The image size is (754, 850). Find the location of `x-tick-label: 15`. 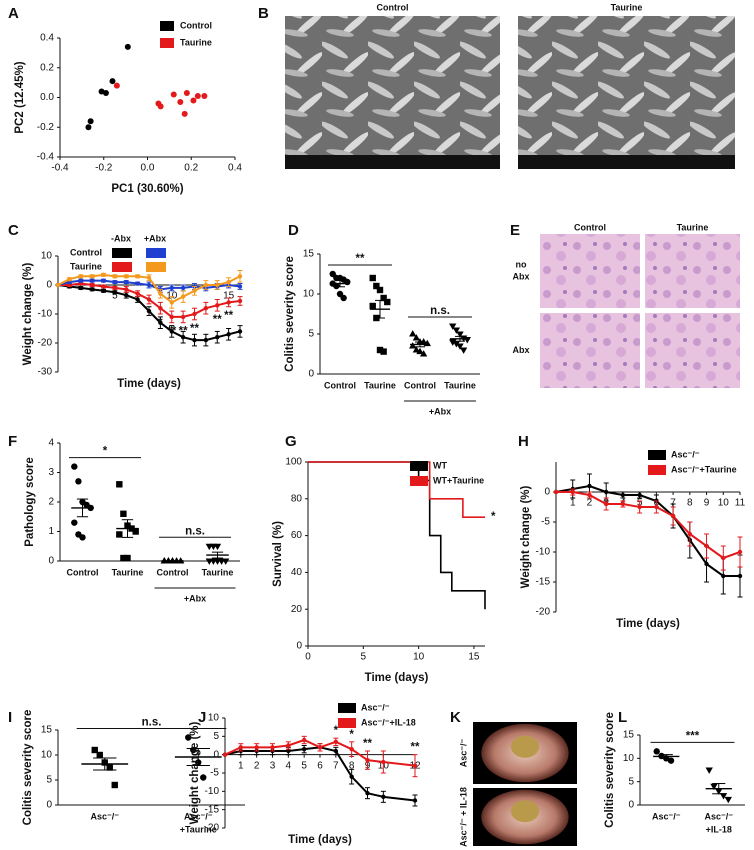

x-tick-label: 15 is located at coordinates (474, 657).